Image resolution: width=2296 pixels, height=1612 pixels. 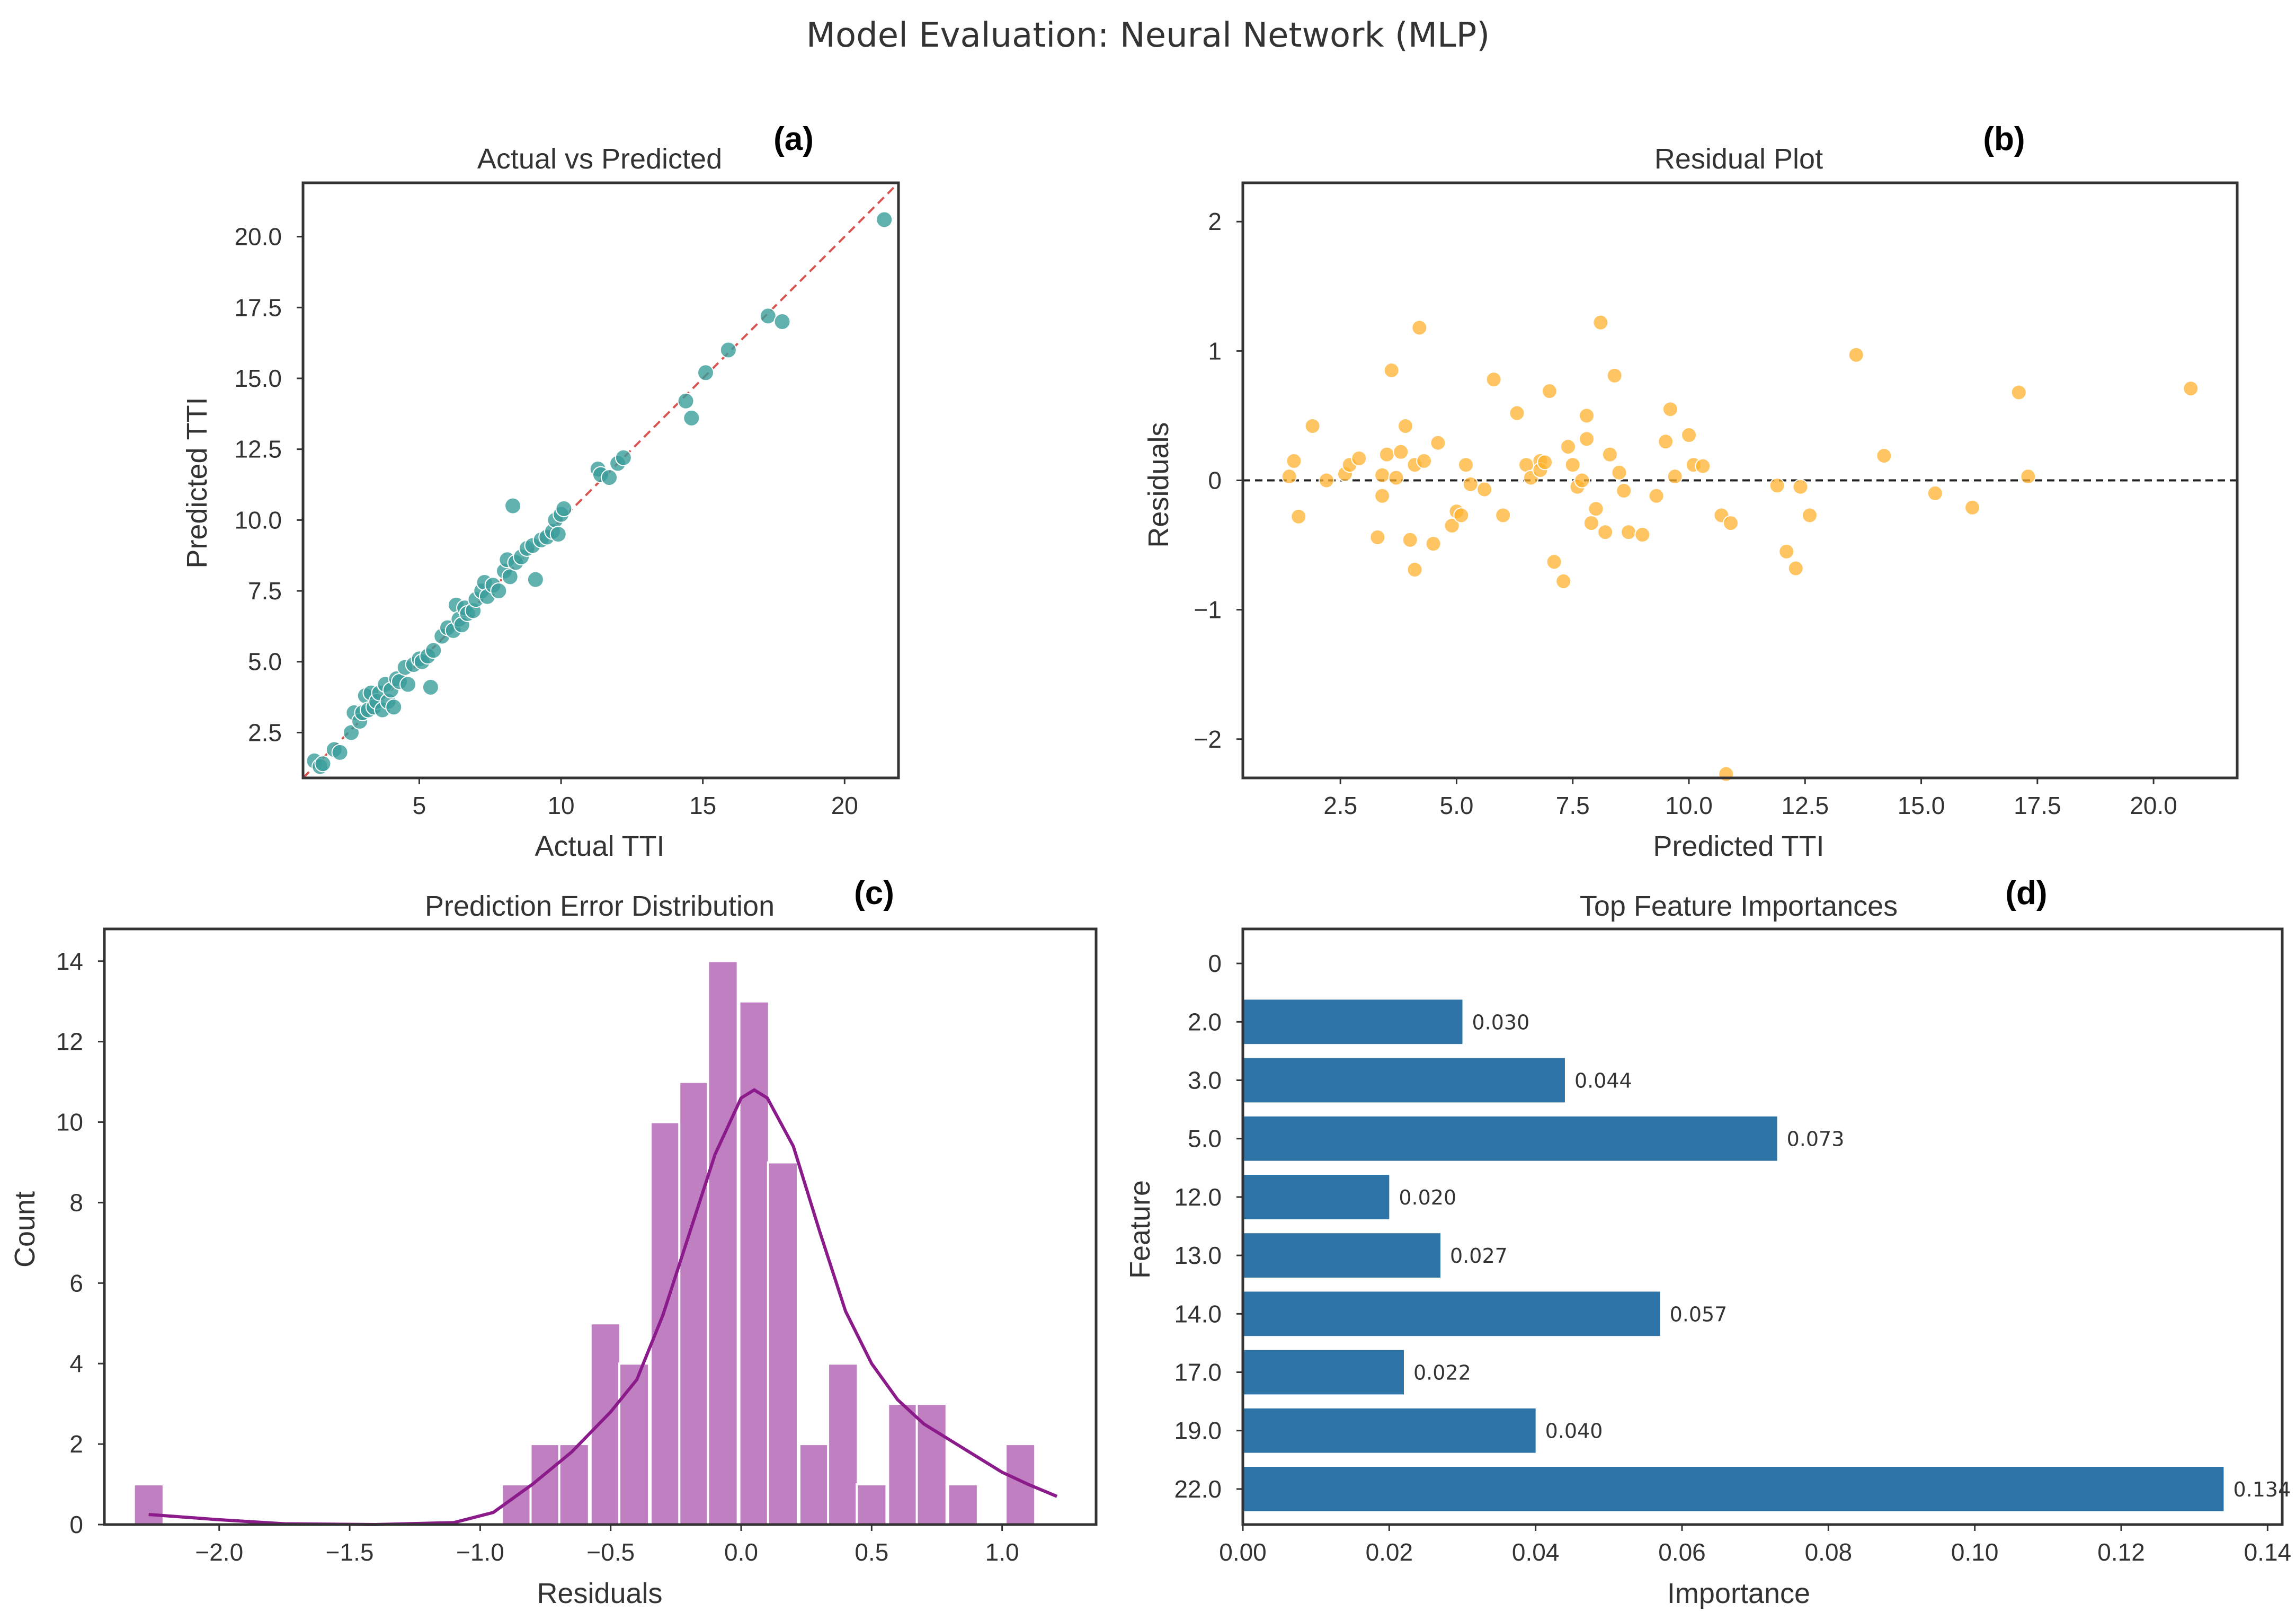 I want to click on panel-d-category-label: 0, so click(x=1215, y=963).